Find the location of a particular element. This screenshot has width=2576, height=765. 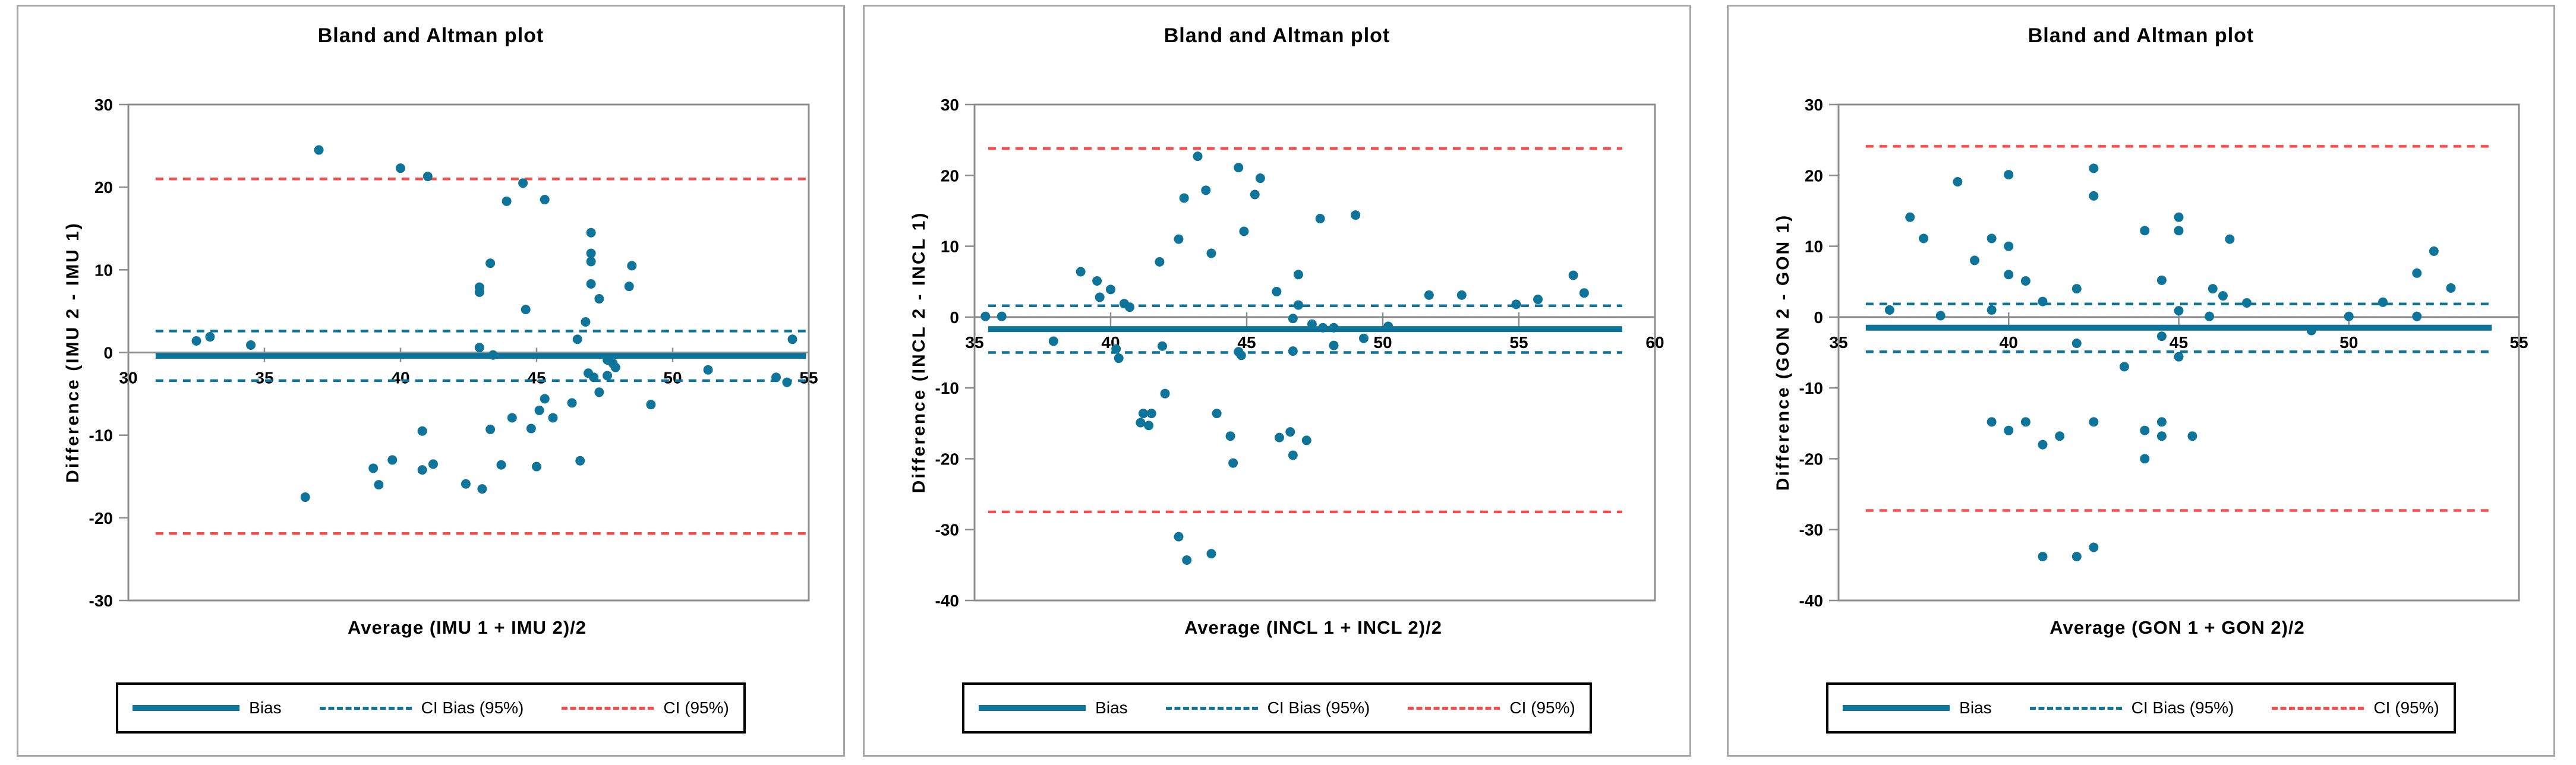

ci-bias-line-sample is located at coordinates (366, 708).